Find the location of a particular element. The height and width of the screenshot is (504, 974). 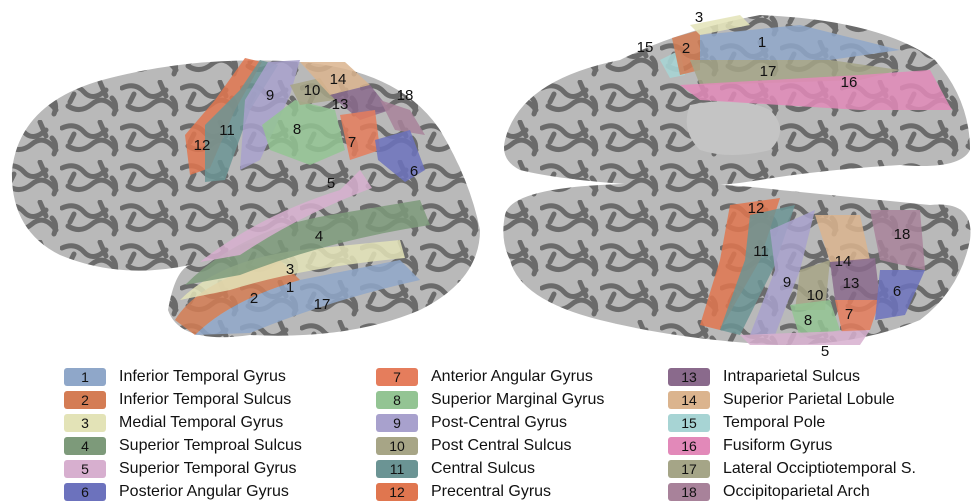

label-3-lateral: 3 is located at coordinates (290, 269).